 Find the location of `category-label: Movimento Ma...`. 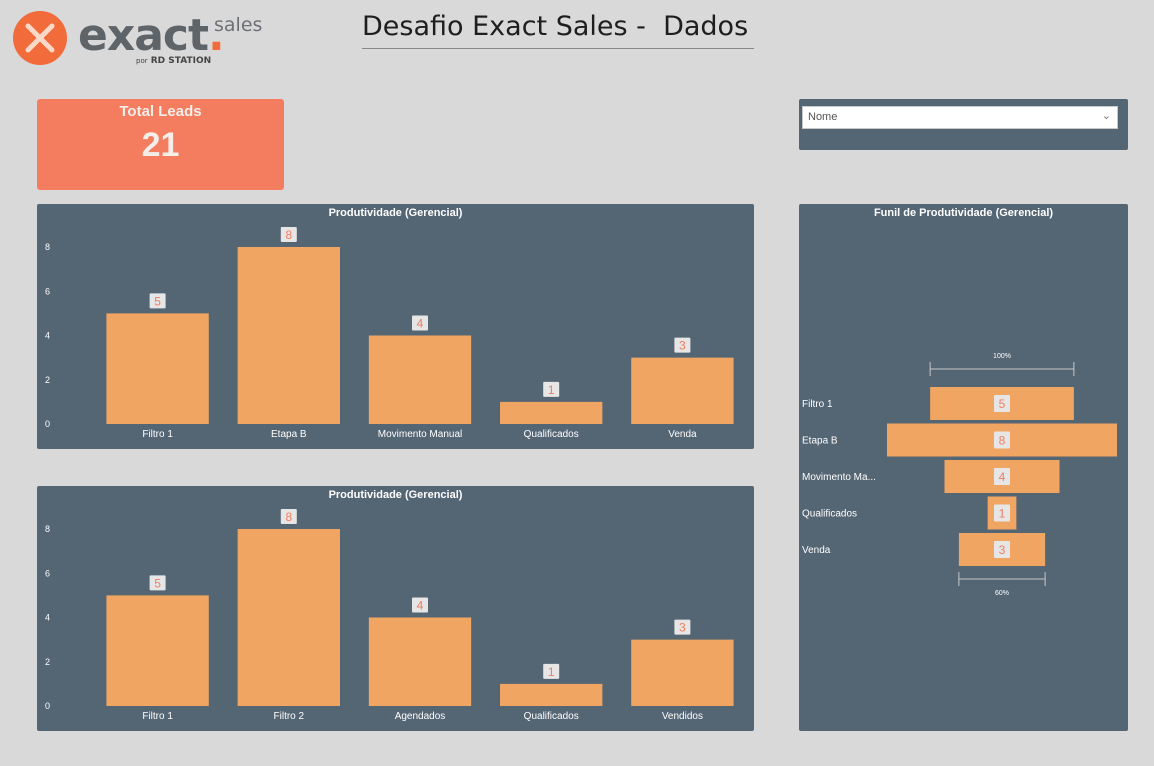

category-label: Movimento Ma... is located at coordinates (839, 477).